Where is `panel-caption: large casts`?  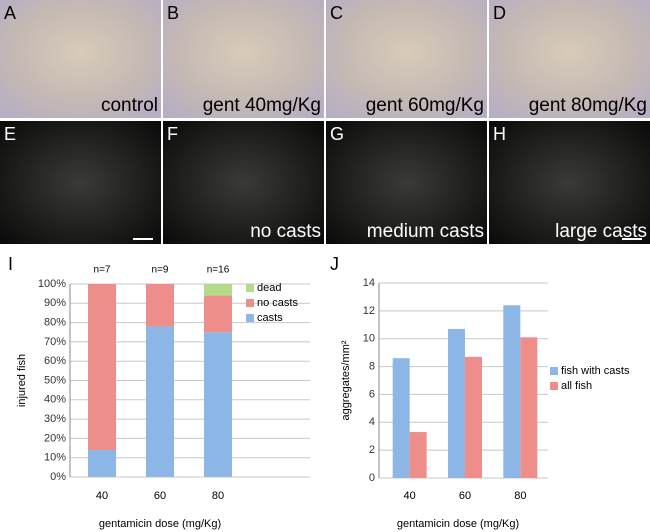
panel-caption: large casts is located at coordinates (601, 231).